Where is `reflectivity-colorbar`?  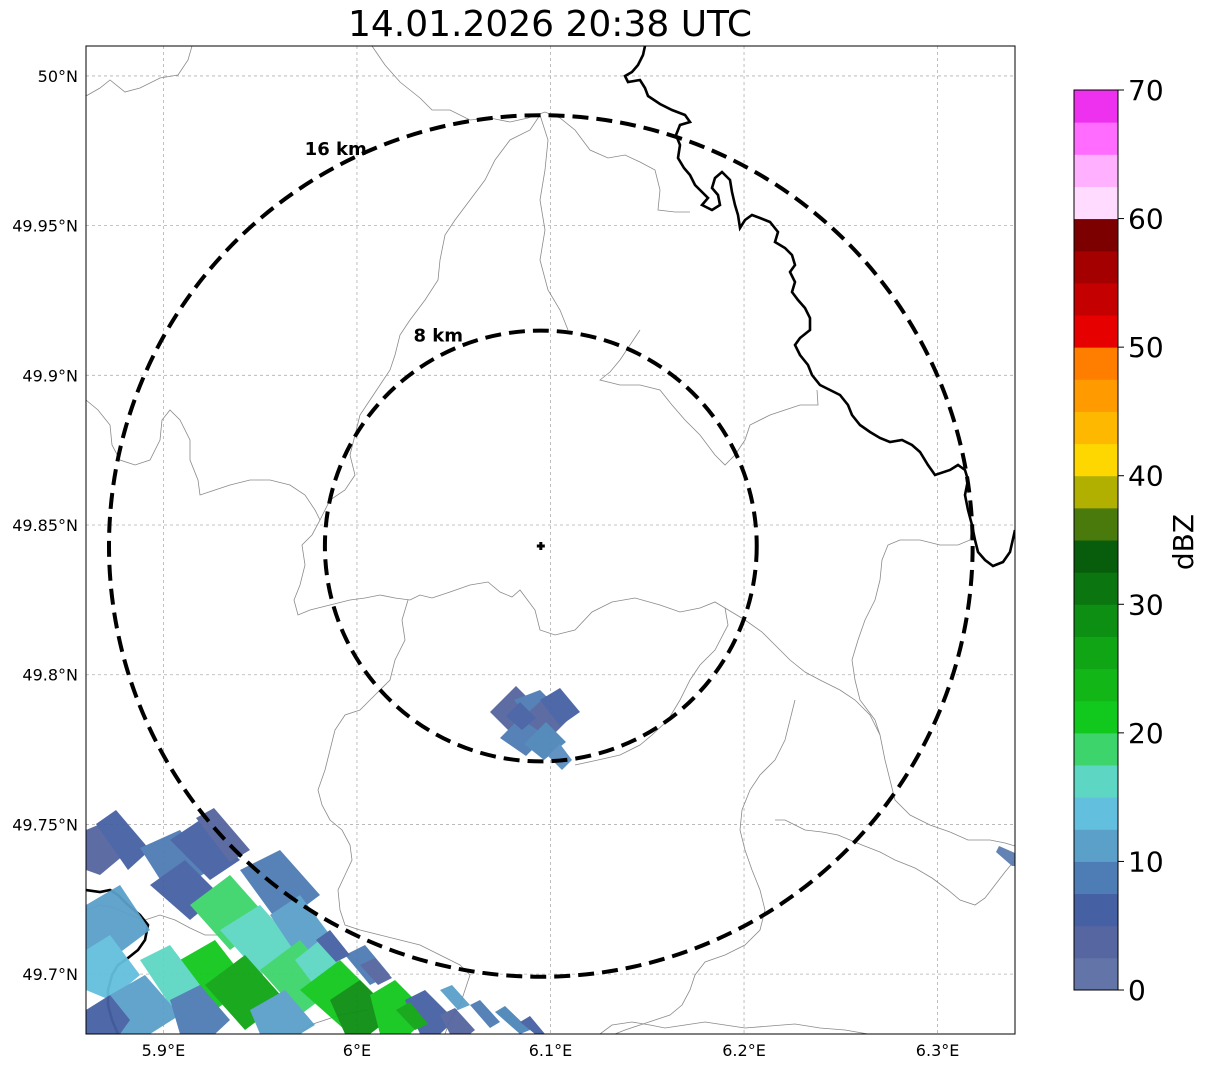
reflectivity-colorbar is located at coordinates (1096, 540).